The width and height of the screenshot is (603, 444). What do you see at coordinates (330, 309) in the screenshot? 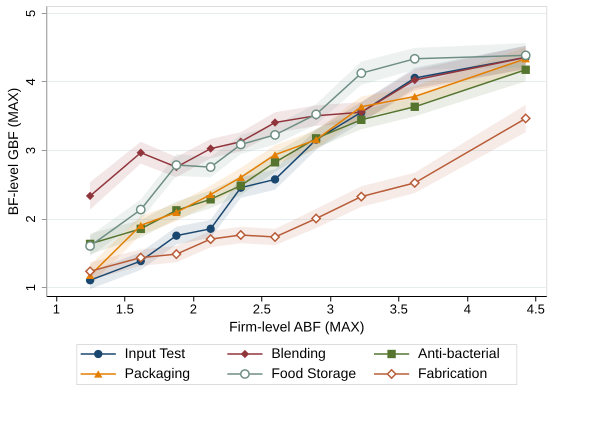
I see `x-tick-label: 3` at bounding box center [330, 309].